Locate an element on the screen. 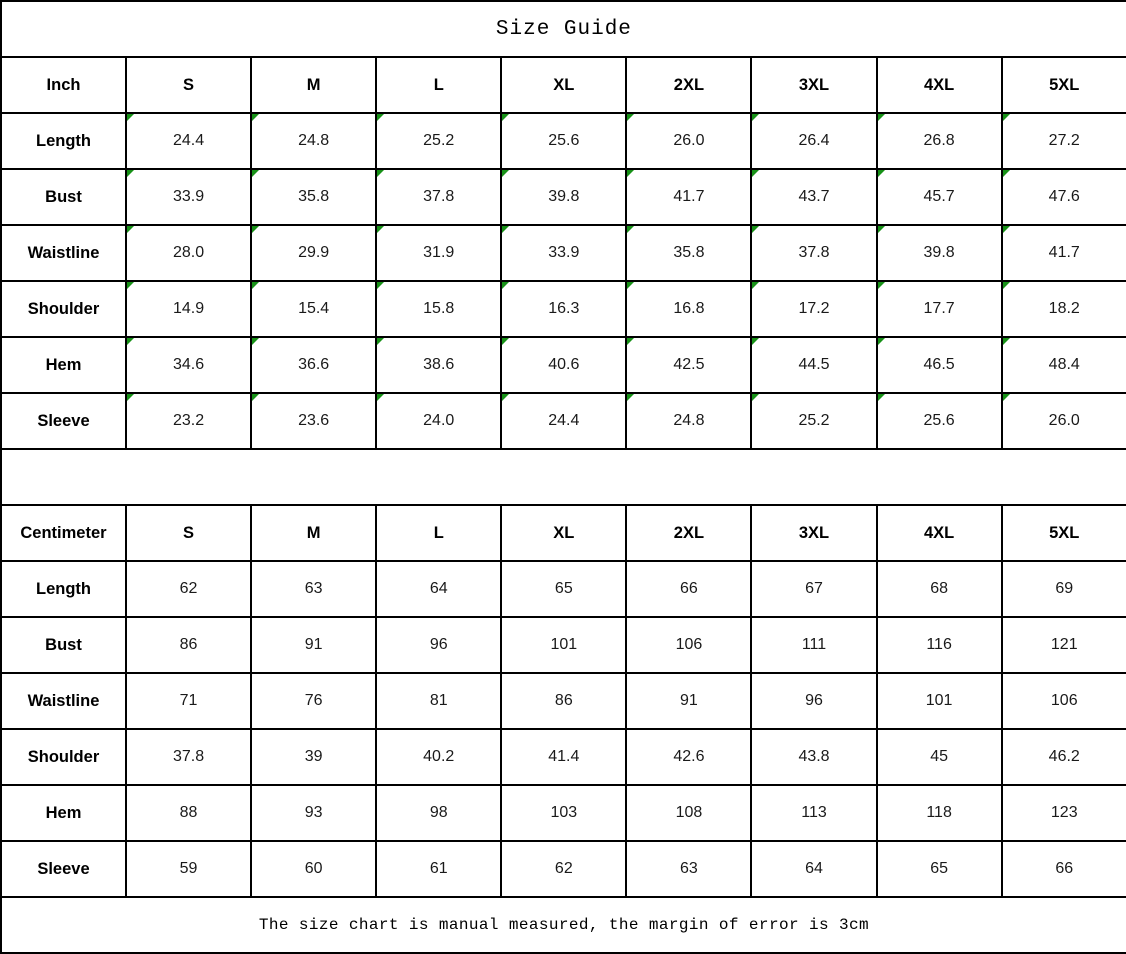 The image size is (1126, 954). cell-cm-hem-3xl: 113 is located at coordinates (814, 813).